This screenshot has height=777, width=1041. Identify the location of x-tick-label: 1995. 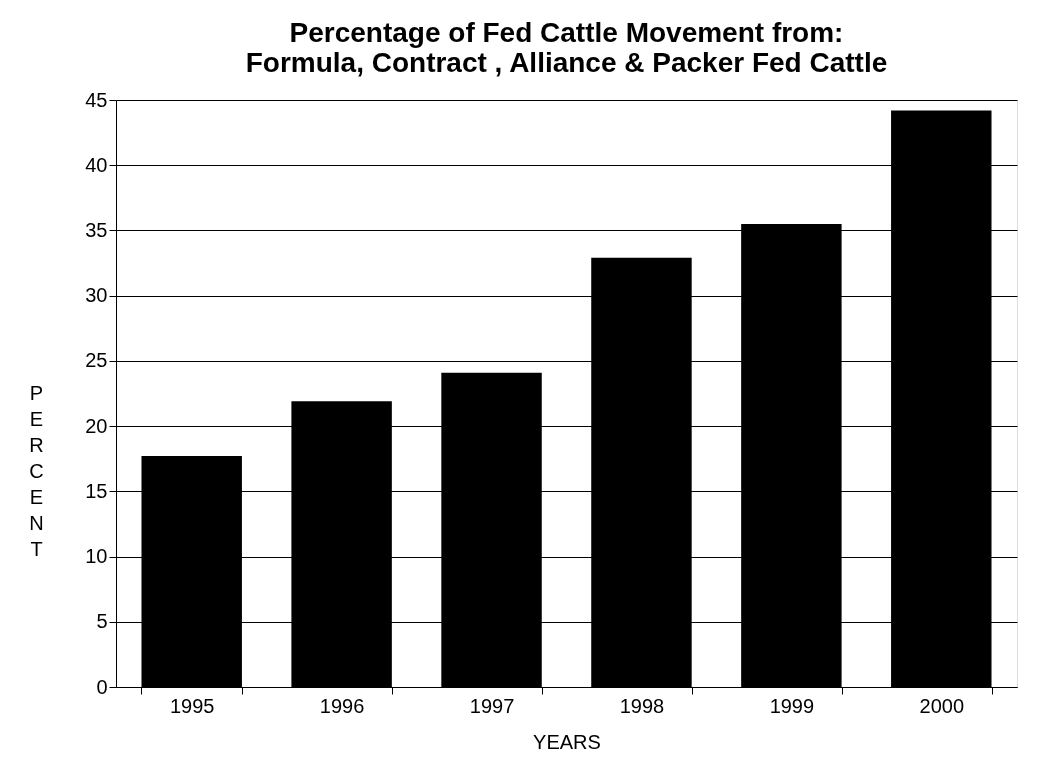
(192, 705).